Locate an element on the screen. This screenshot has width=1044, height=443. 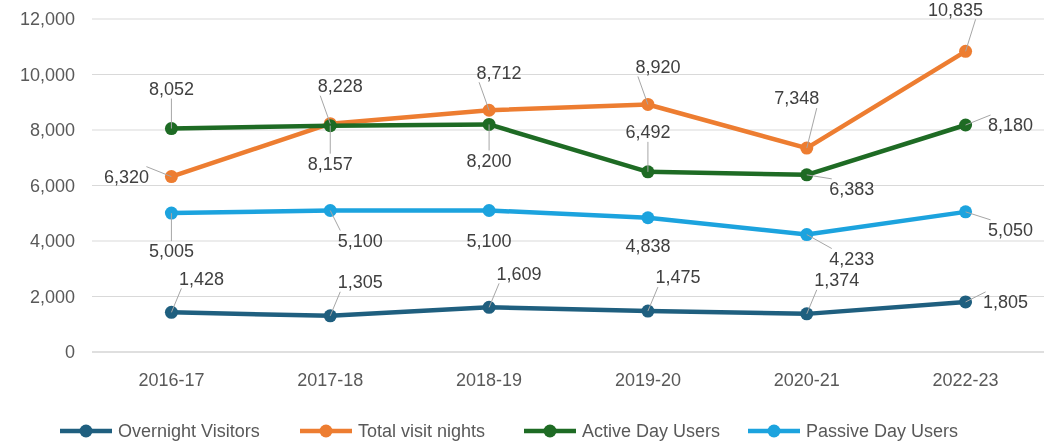
data-label: 1,475 is located at coordinates (678, 277).